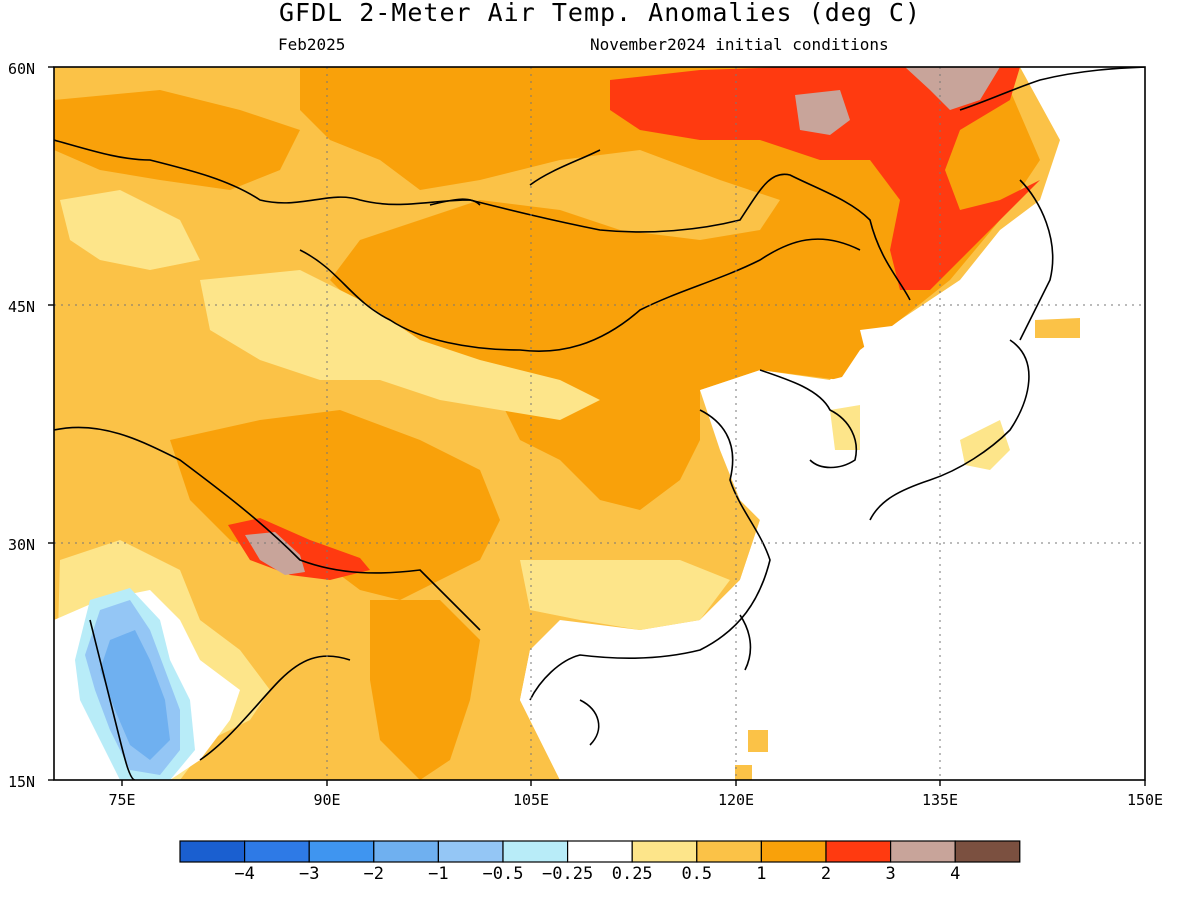  What do you see at coordinates (1145, 800) in the screenshot?
I see `lon-label-150e: 150E` at bounding box center [1145, 800].